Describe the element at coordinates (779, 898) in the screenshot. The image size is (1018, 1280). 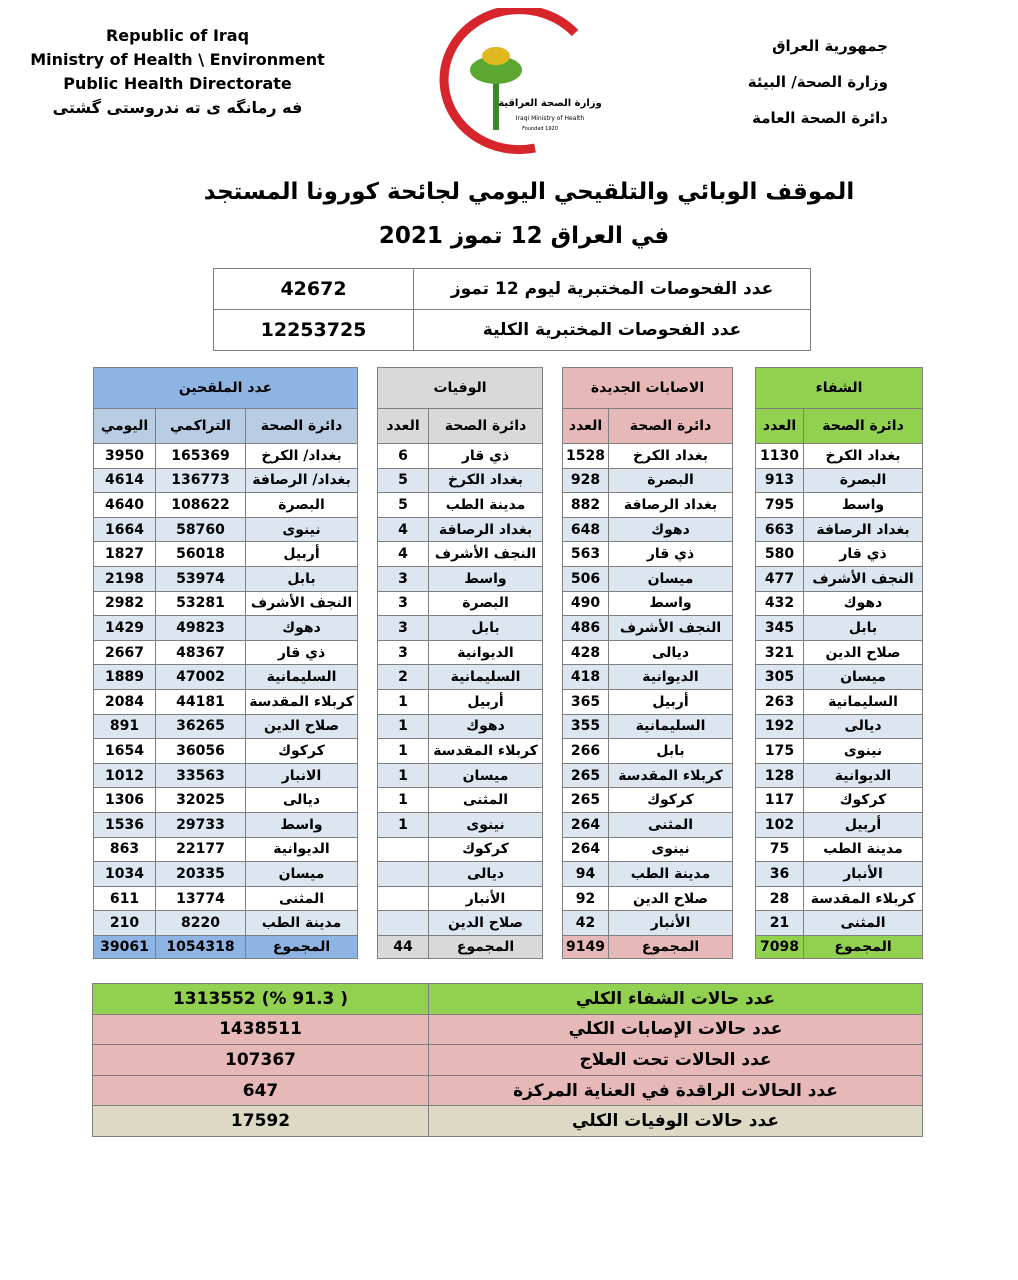
I see `value-cell: 28` at that location.